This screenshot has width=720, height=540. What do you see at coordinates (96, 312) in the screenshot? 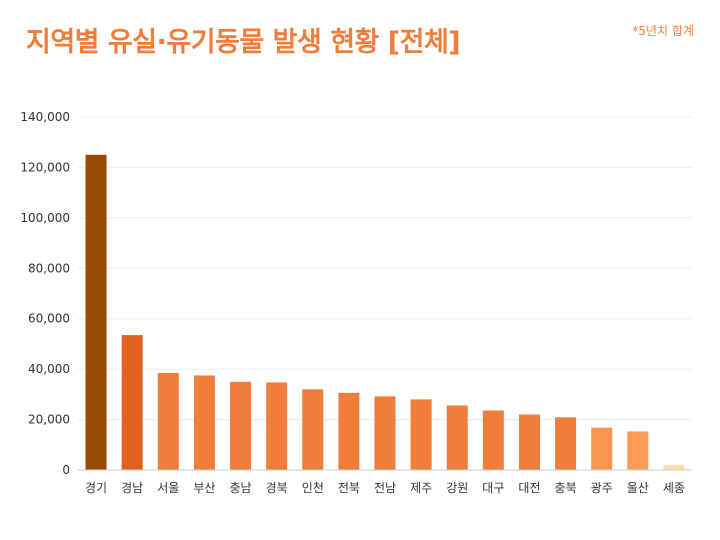
I see `bar-경기` at bounding box center [96, 312].